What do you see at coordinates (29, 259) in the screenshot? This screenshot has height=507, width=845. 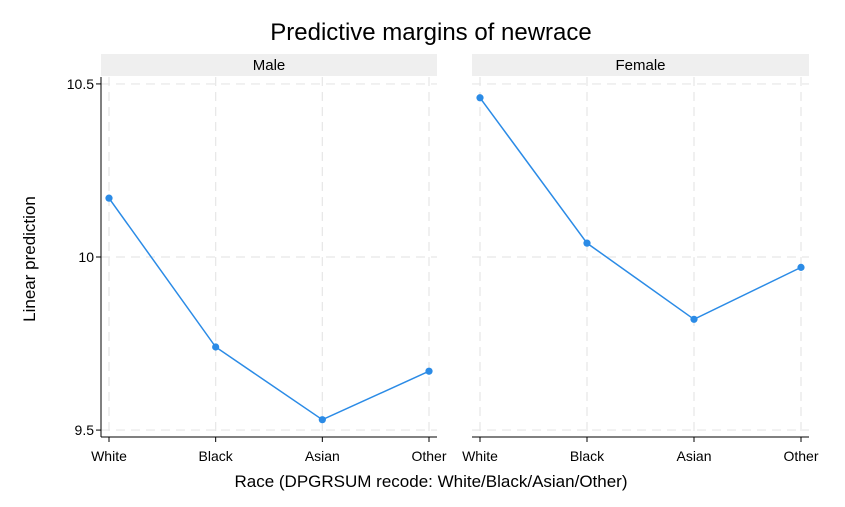 I see `y-axis-label: Linear prediction` at bounding box center [29, 259].